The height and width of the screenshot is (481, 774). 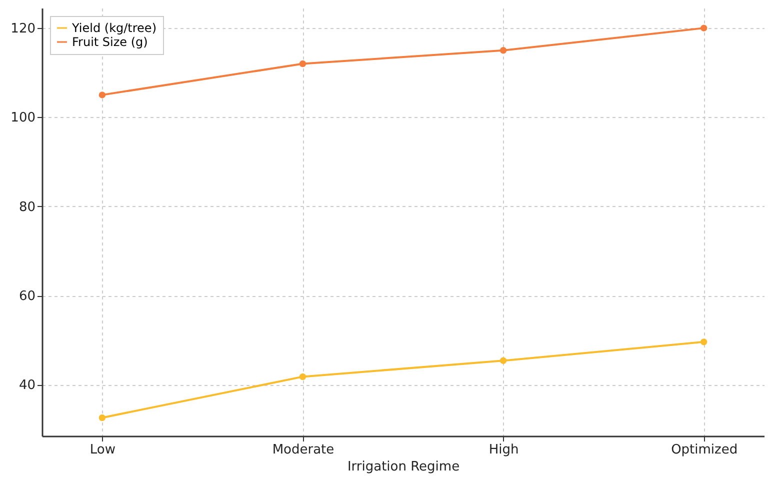 What do you see at coordinates (110, 42) in the screenshot?
I see `legend-label: Fruit Size (g)` at bounding box center [110, 42].